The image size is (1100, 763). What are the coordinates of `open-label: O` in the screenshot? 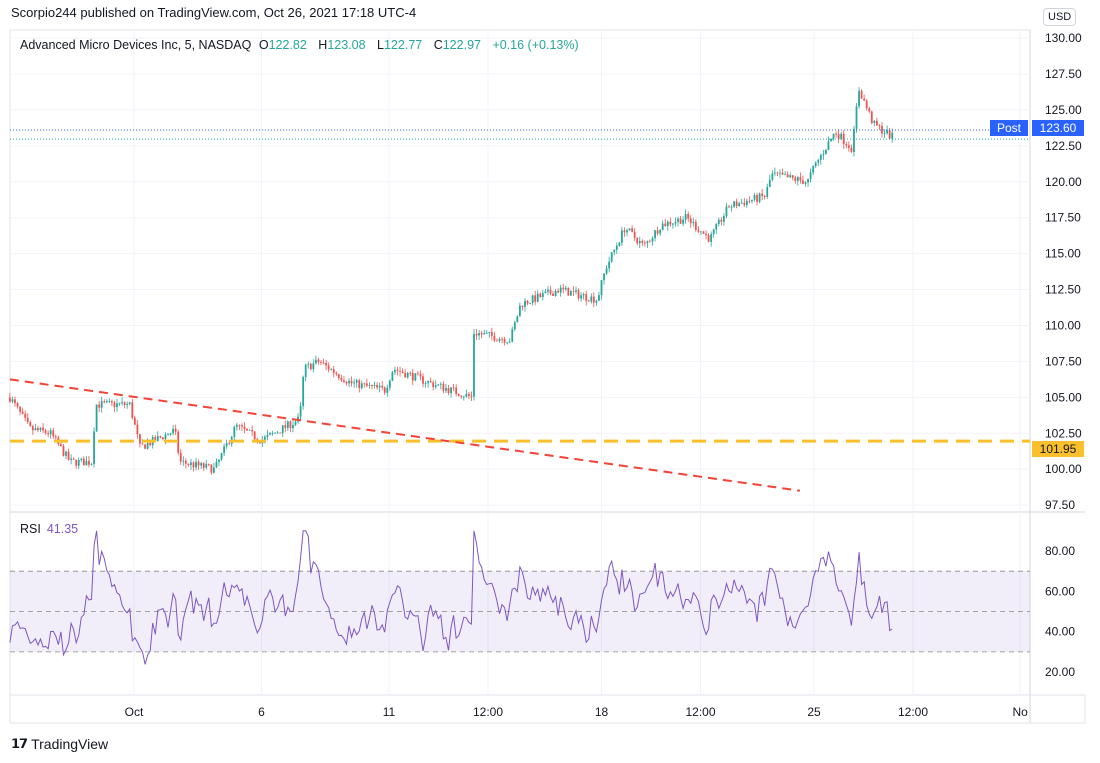 It's located at (263, 45).